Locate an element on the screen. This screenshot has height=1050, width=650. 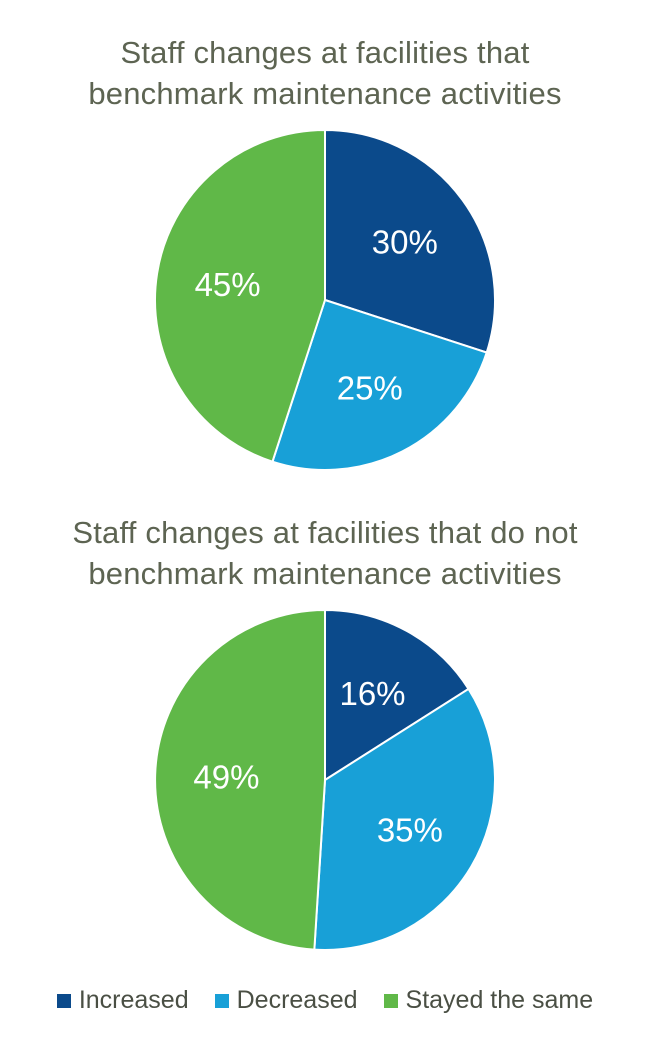
legend-label-stayed-the-same: Stayed the same is located at coordinates (499, 1000).